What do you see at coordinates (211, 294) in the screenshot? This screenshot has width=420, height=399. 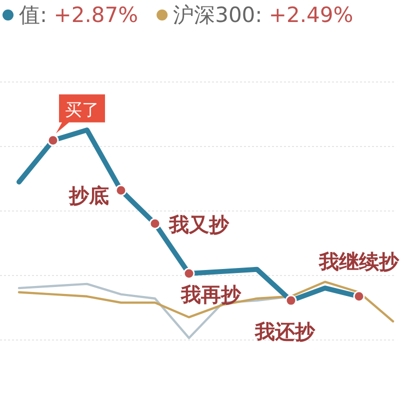 I see `annotation: 我再抄` at bounding box center [211, 294].